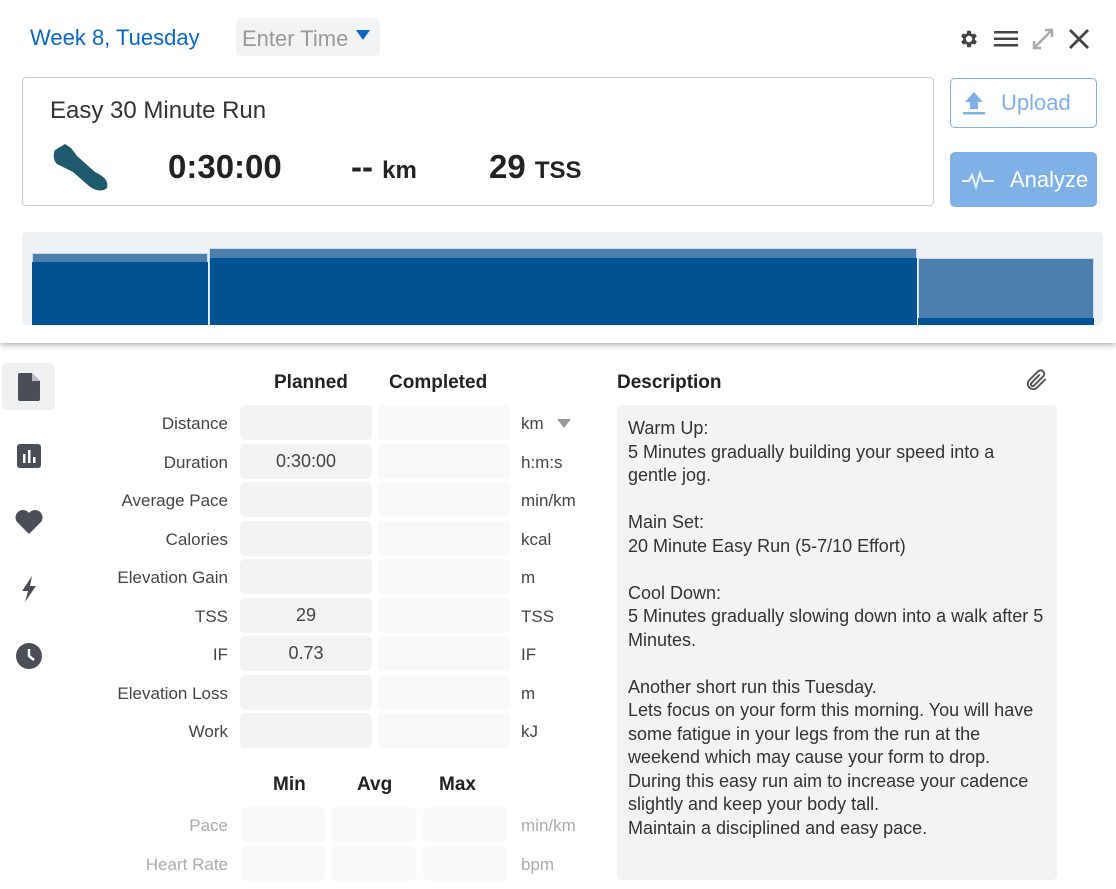 Image resolution: width=1116 pixels, height=889 pixels. What do you see at coordinates (532, 423) in the screenshot?
I see `unit-label: km` at bounding box center [532, 423].